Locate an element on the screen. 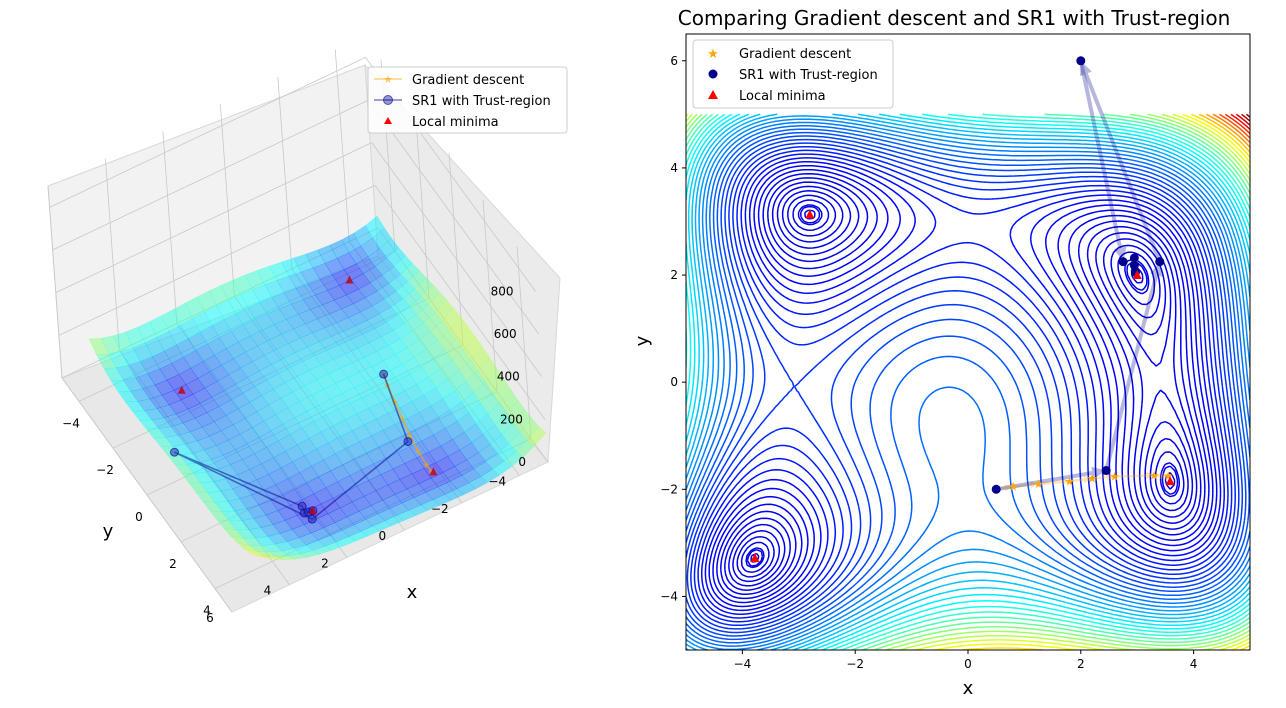 This screenshot has height=708, width=1286. legend-star-glyph: ★ is located at coordinates (713, 54).